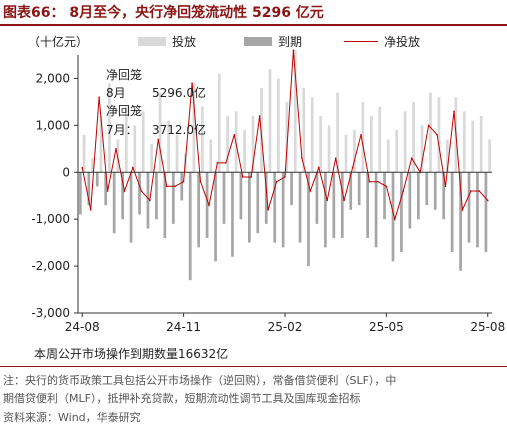 The image size is (507, 432). What do you see at coordinates (72, 417) in the screenshot?
I see `note-source: 资料来源：Wind，华泰研究` at bounding box center [72, 417].